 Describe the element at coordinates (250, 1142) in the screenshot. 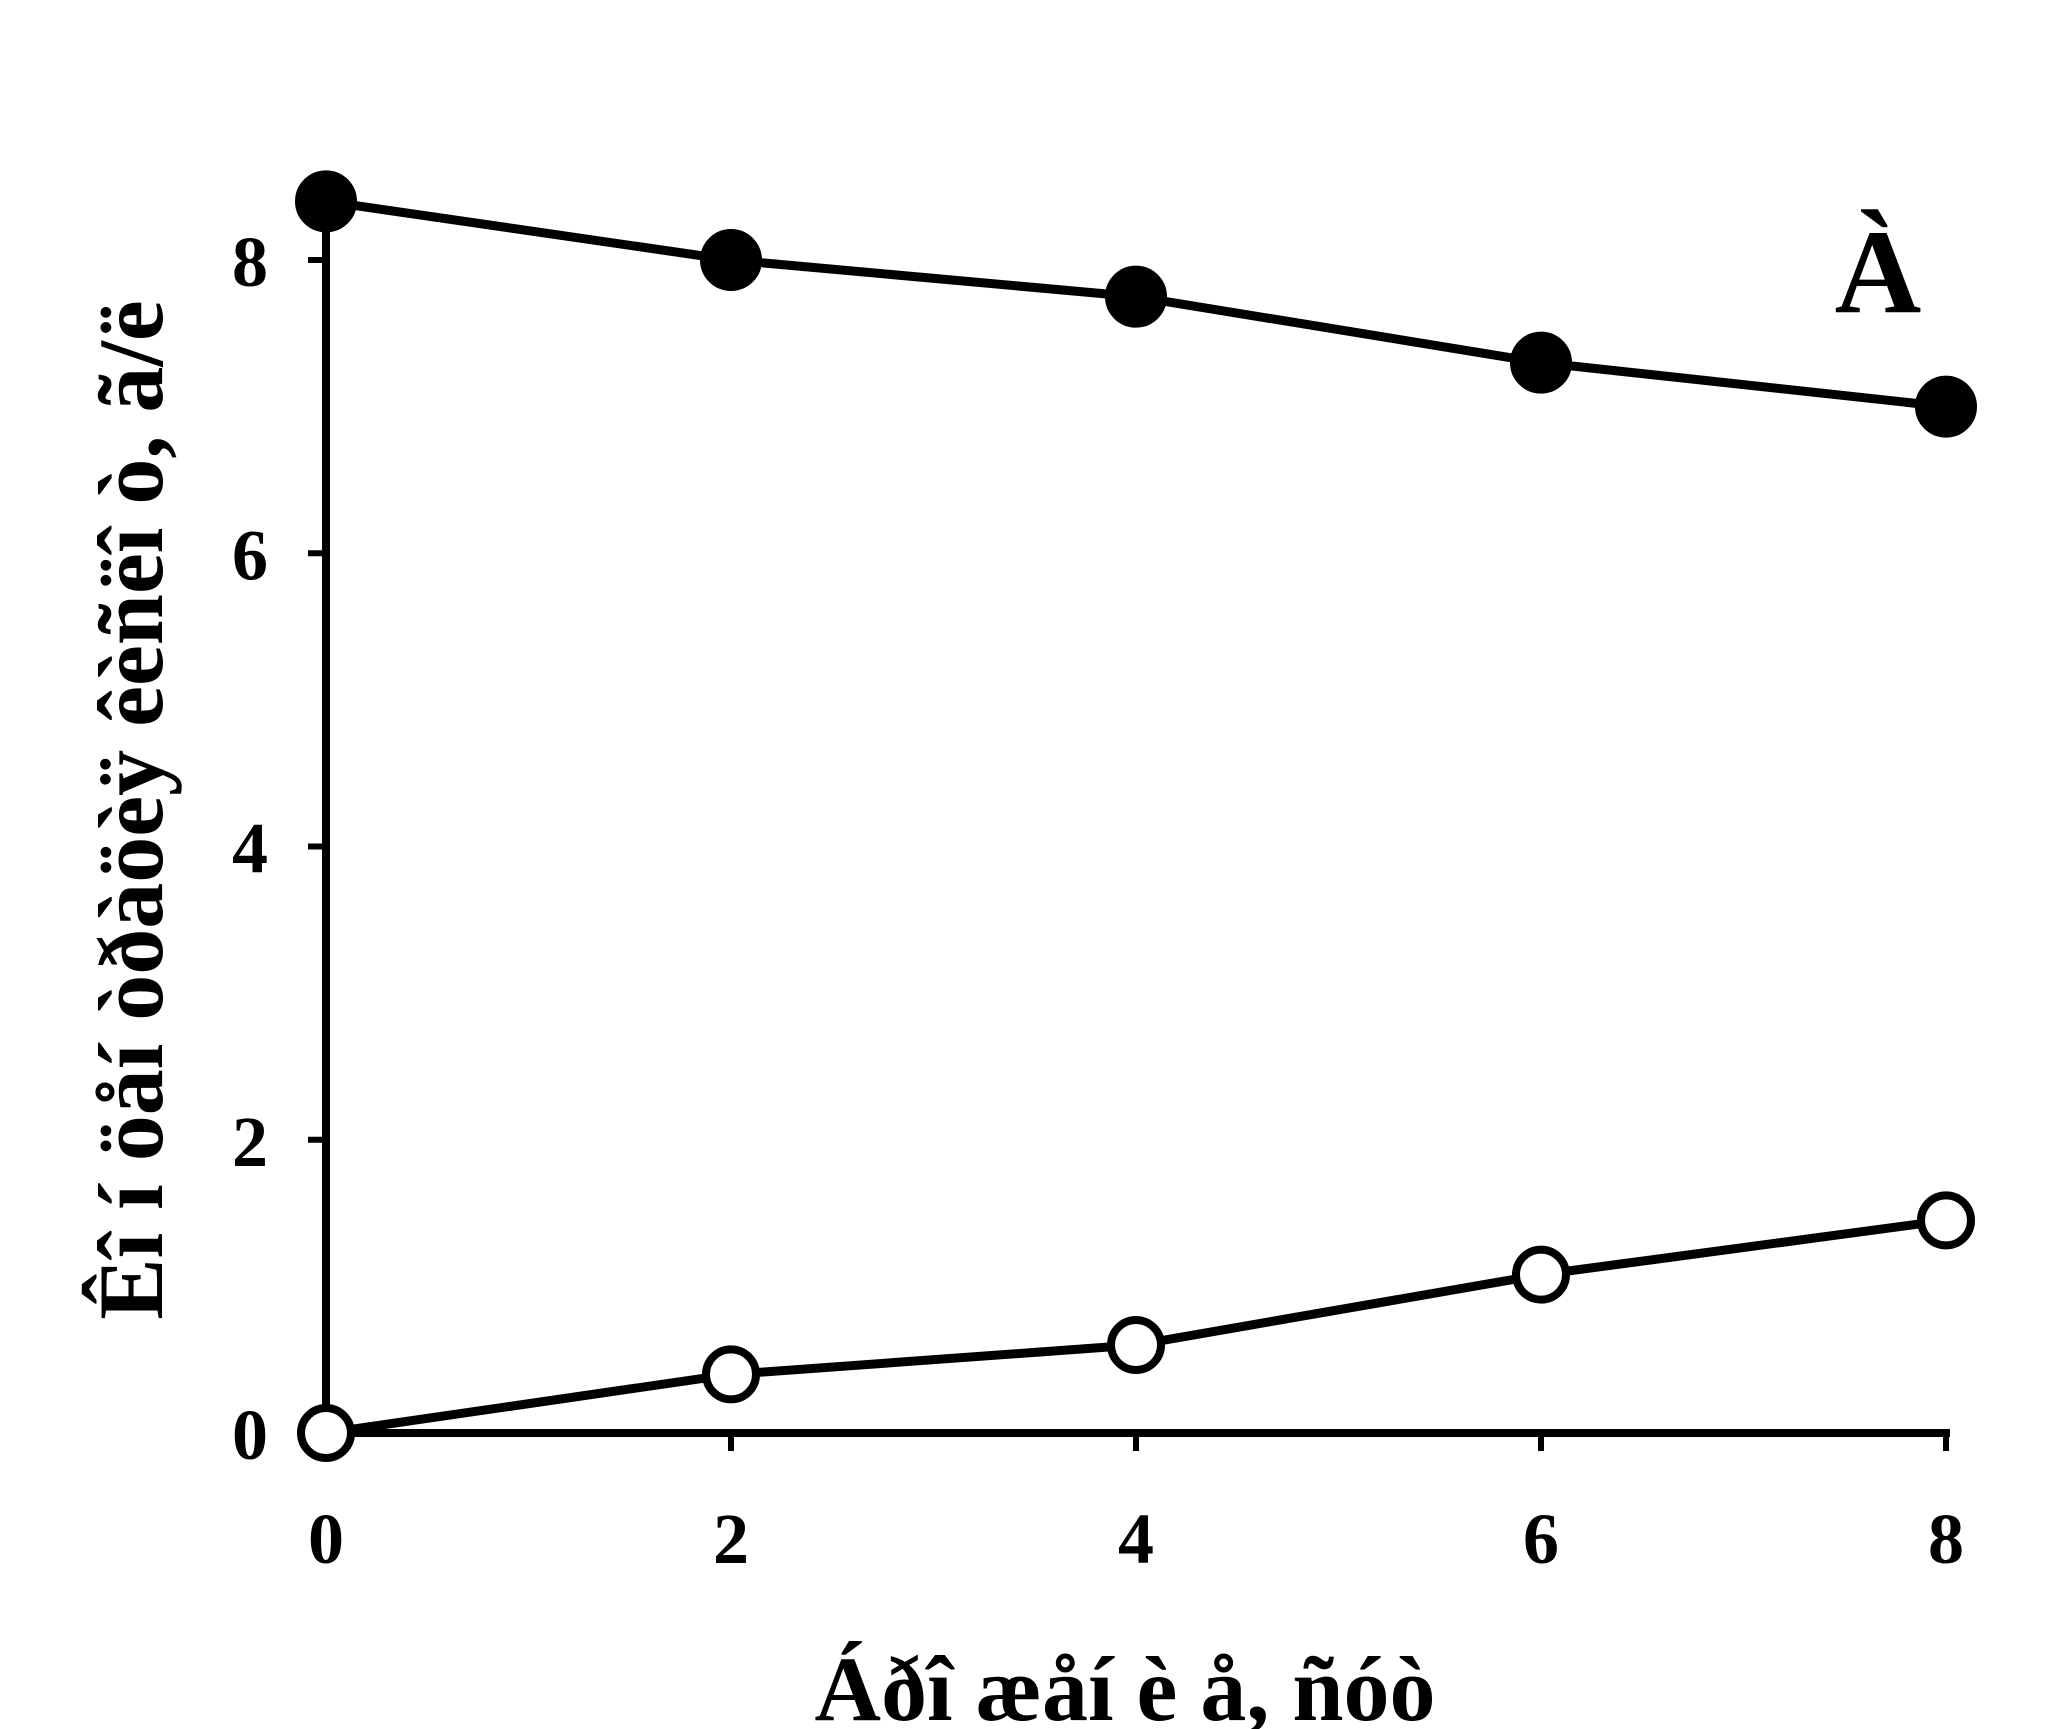

I see `y-tick-label: 2` at that location.